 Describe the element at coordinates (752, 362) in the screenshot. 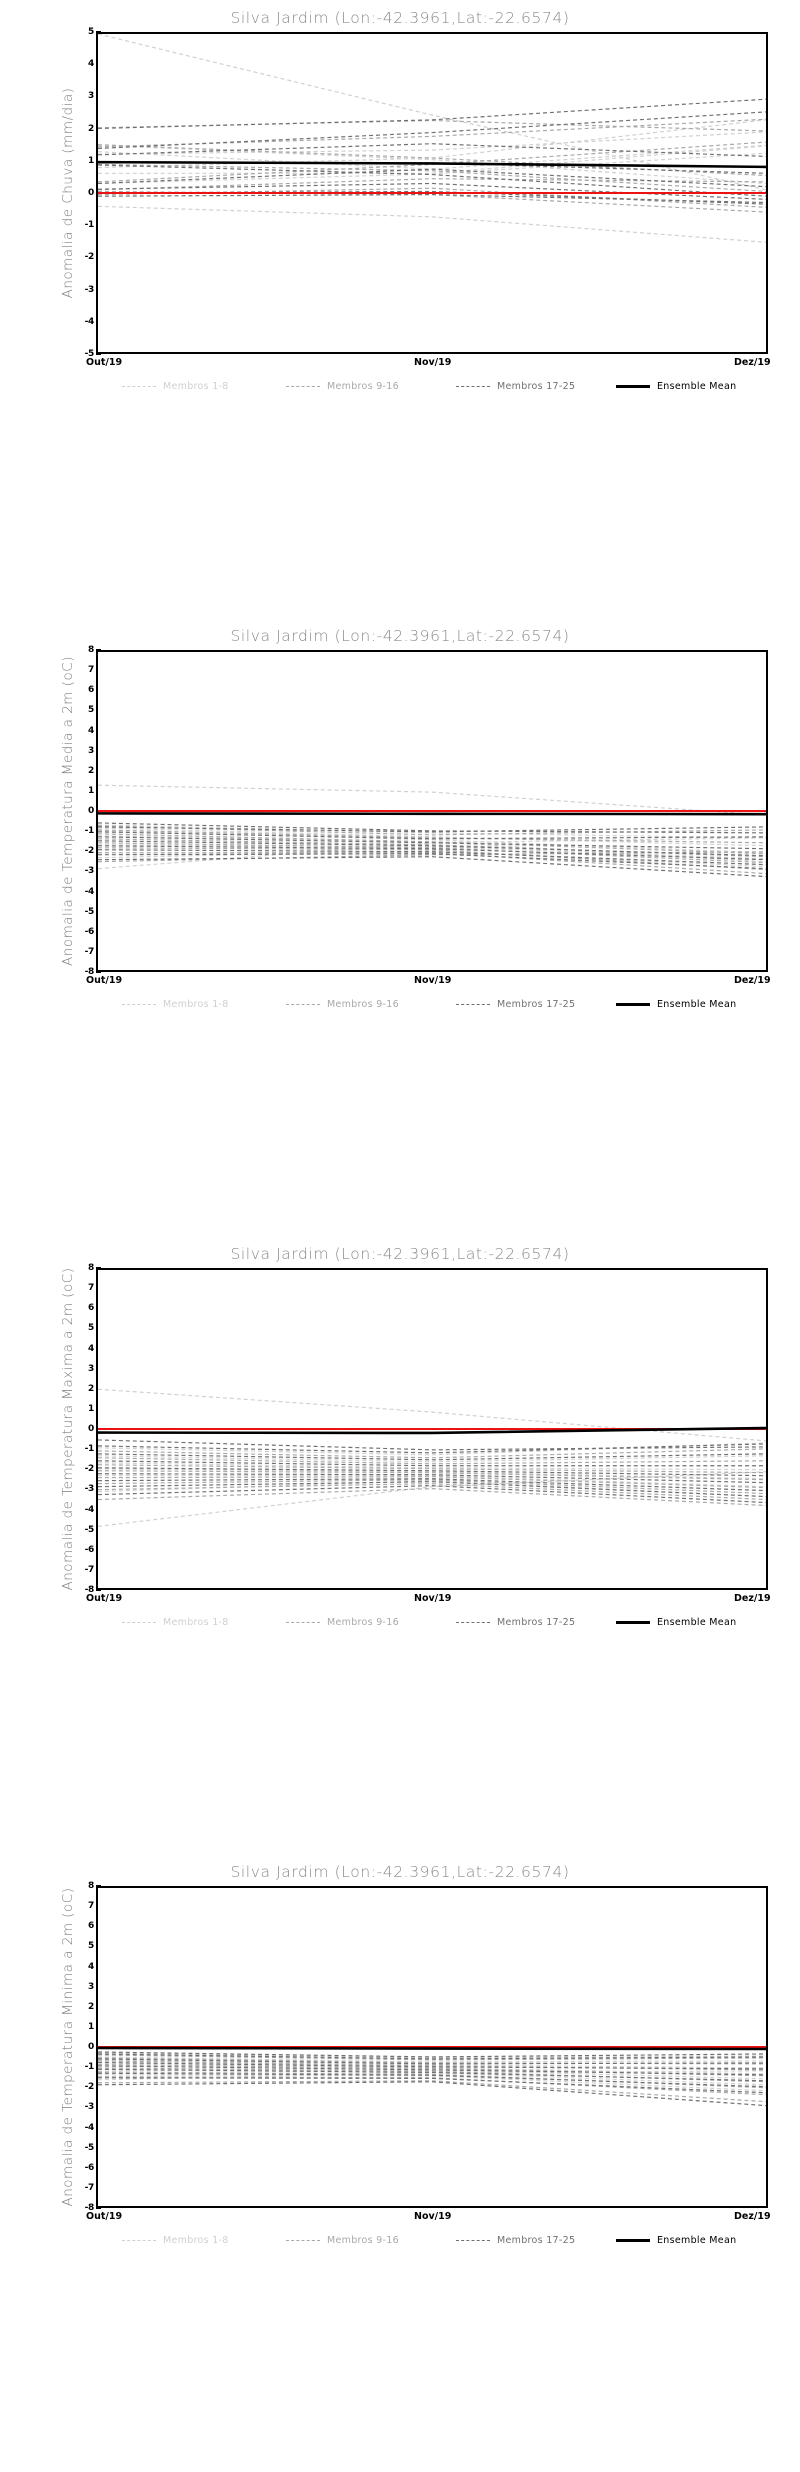

I see `x-axis-tick-label: Dez/19` at that location.